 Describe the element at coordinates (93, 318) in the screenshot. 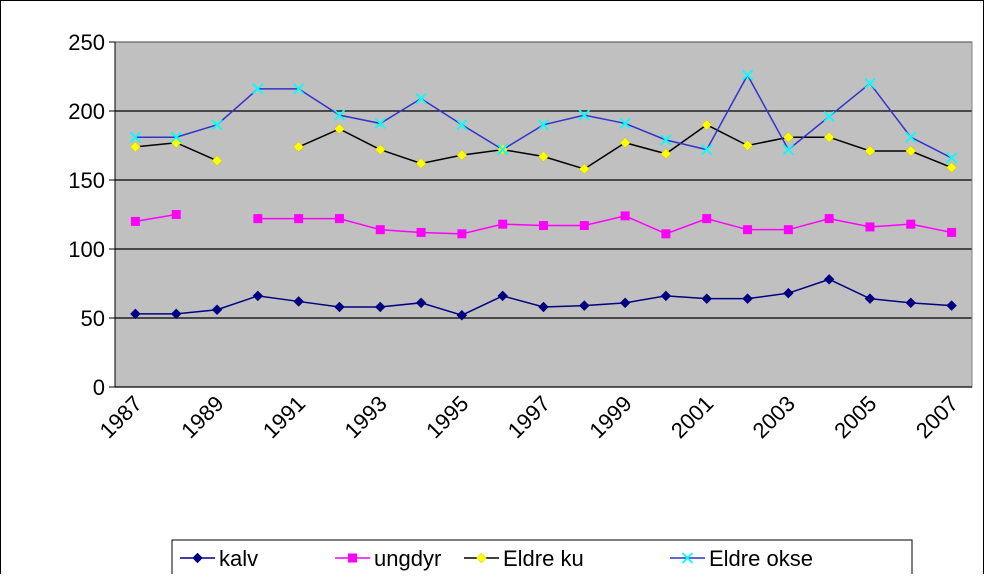

I see `y-tick-label: 50` at that location.